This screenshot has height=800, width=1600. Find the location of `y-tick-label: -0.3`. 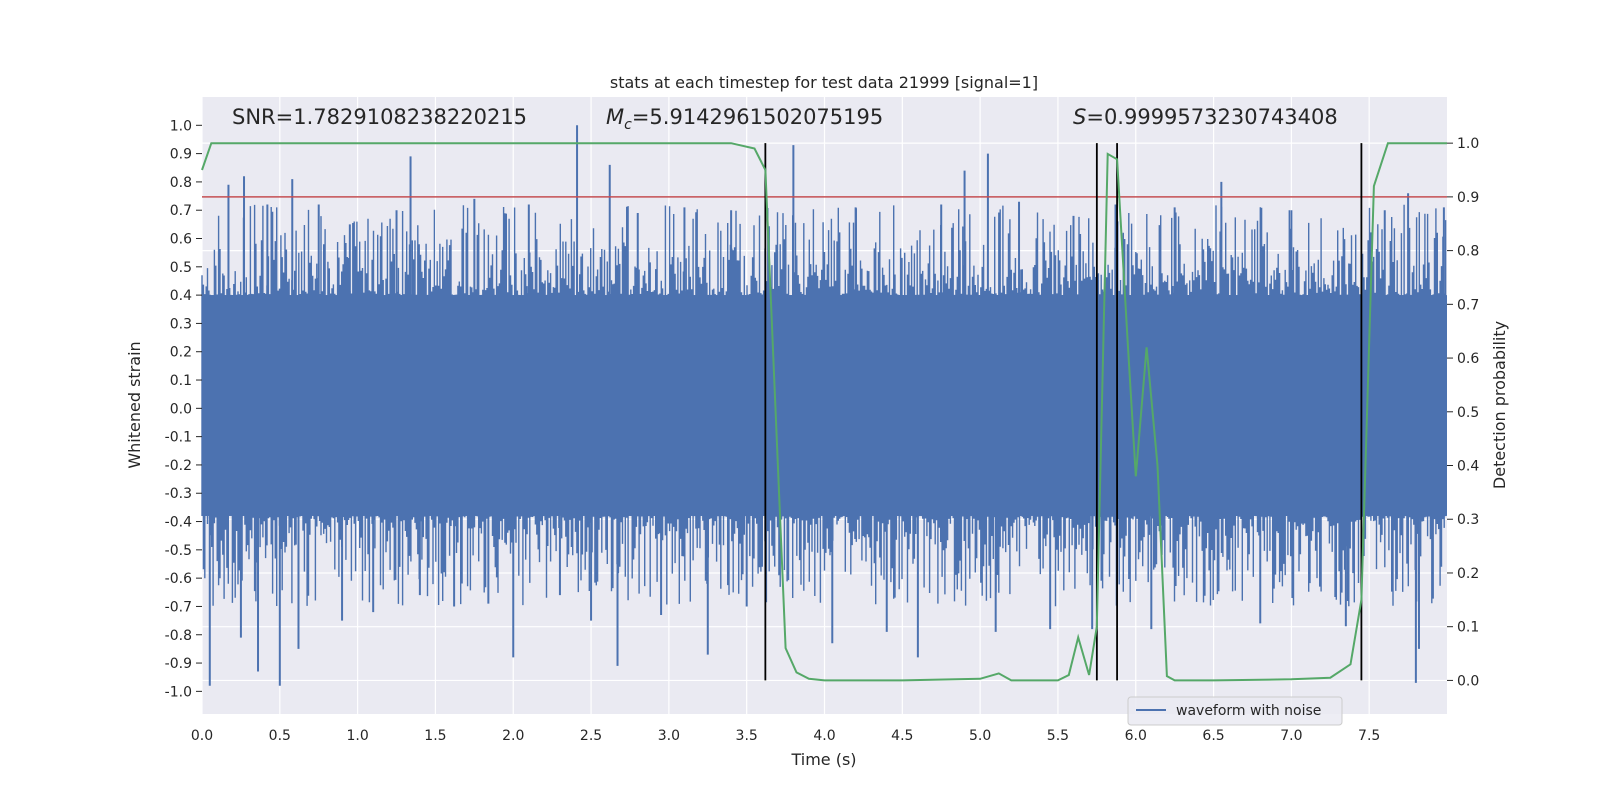

y-tick-label: -0.3 is located at coordinates (178, 494).